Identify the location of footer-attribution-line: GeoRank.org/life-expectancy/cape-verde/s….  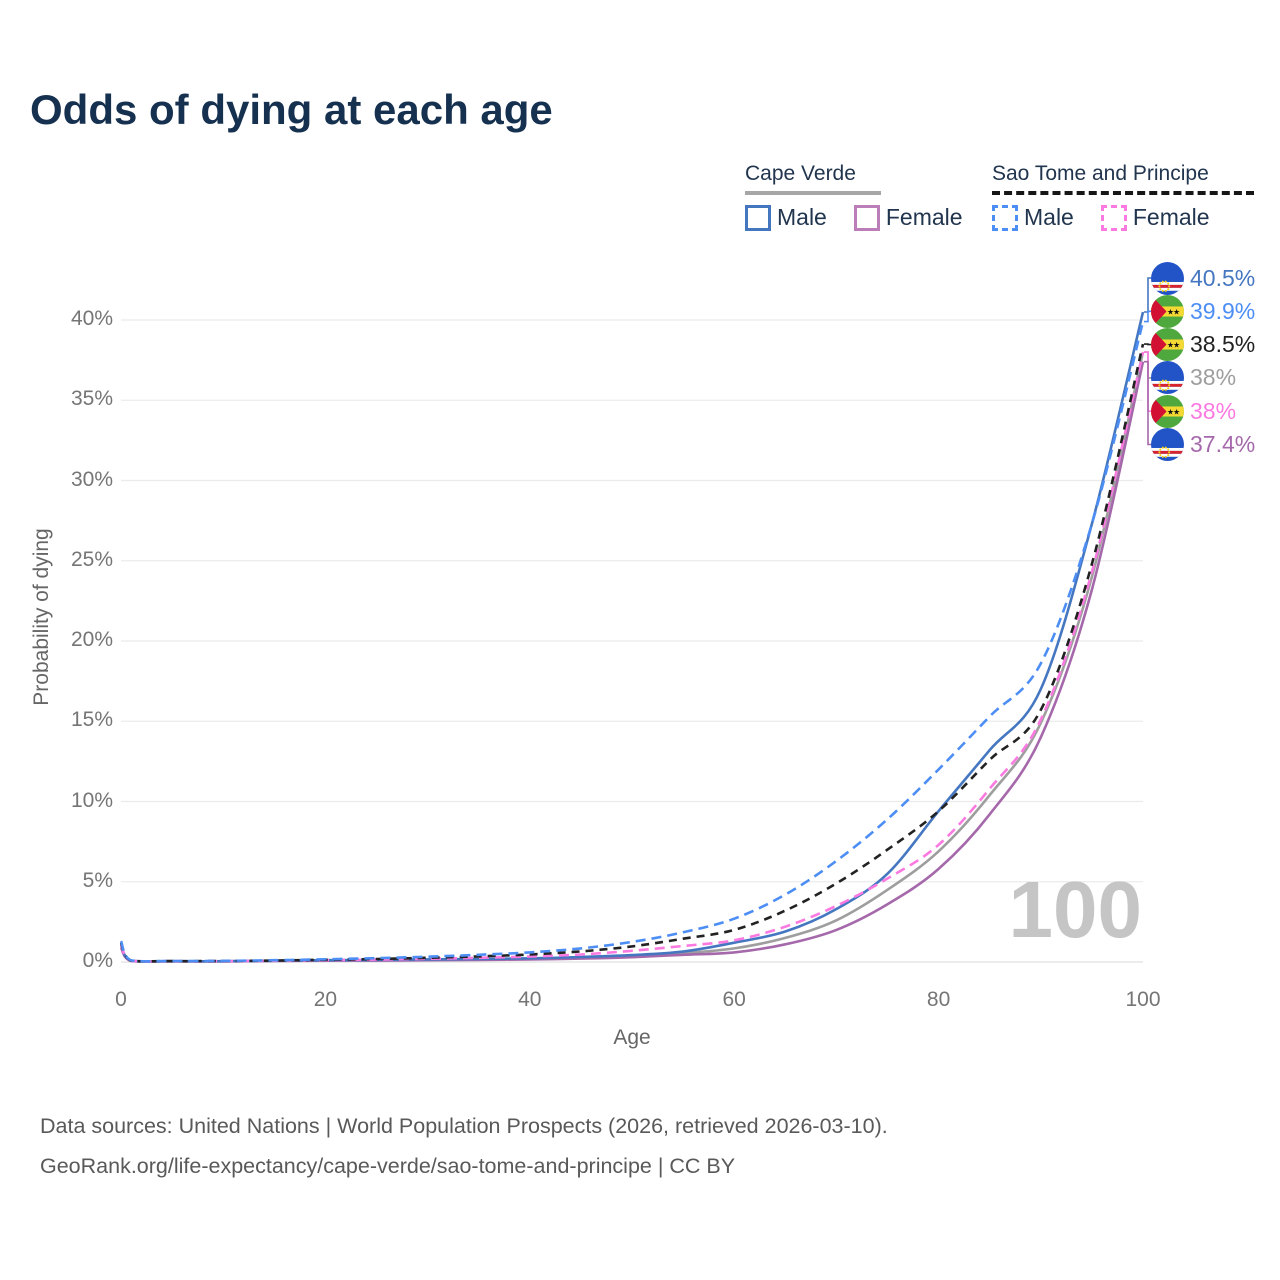
(388, 1166).